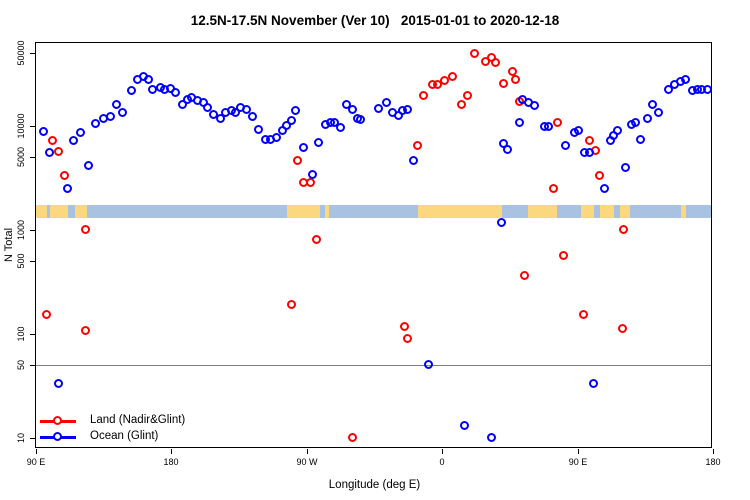  I want to click on legend: Land (Nadir&Glint) Ocean (Glint), so click(138, 429).